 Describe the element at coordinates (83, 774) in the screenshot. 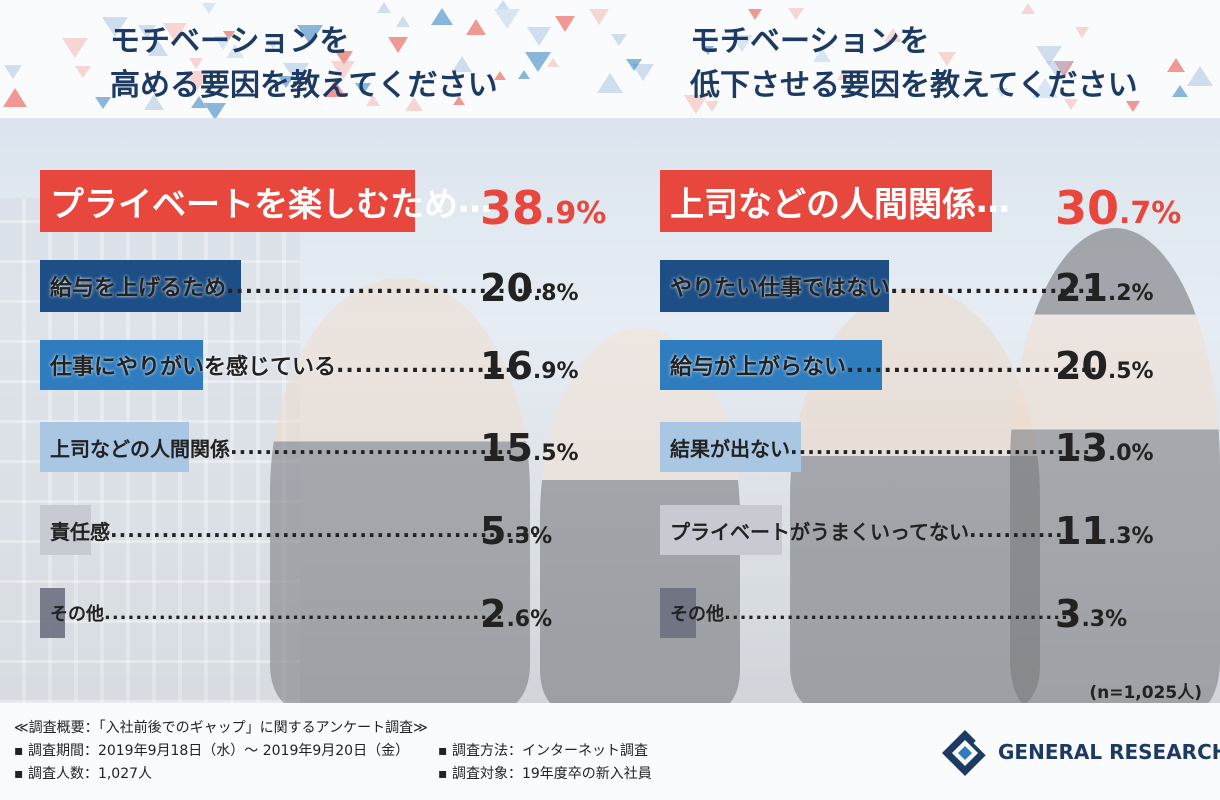

I see `survey-count: ▪ 調査人数：1,027人` at that location.